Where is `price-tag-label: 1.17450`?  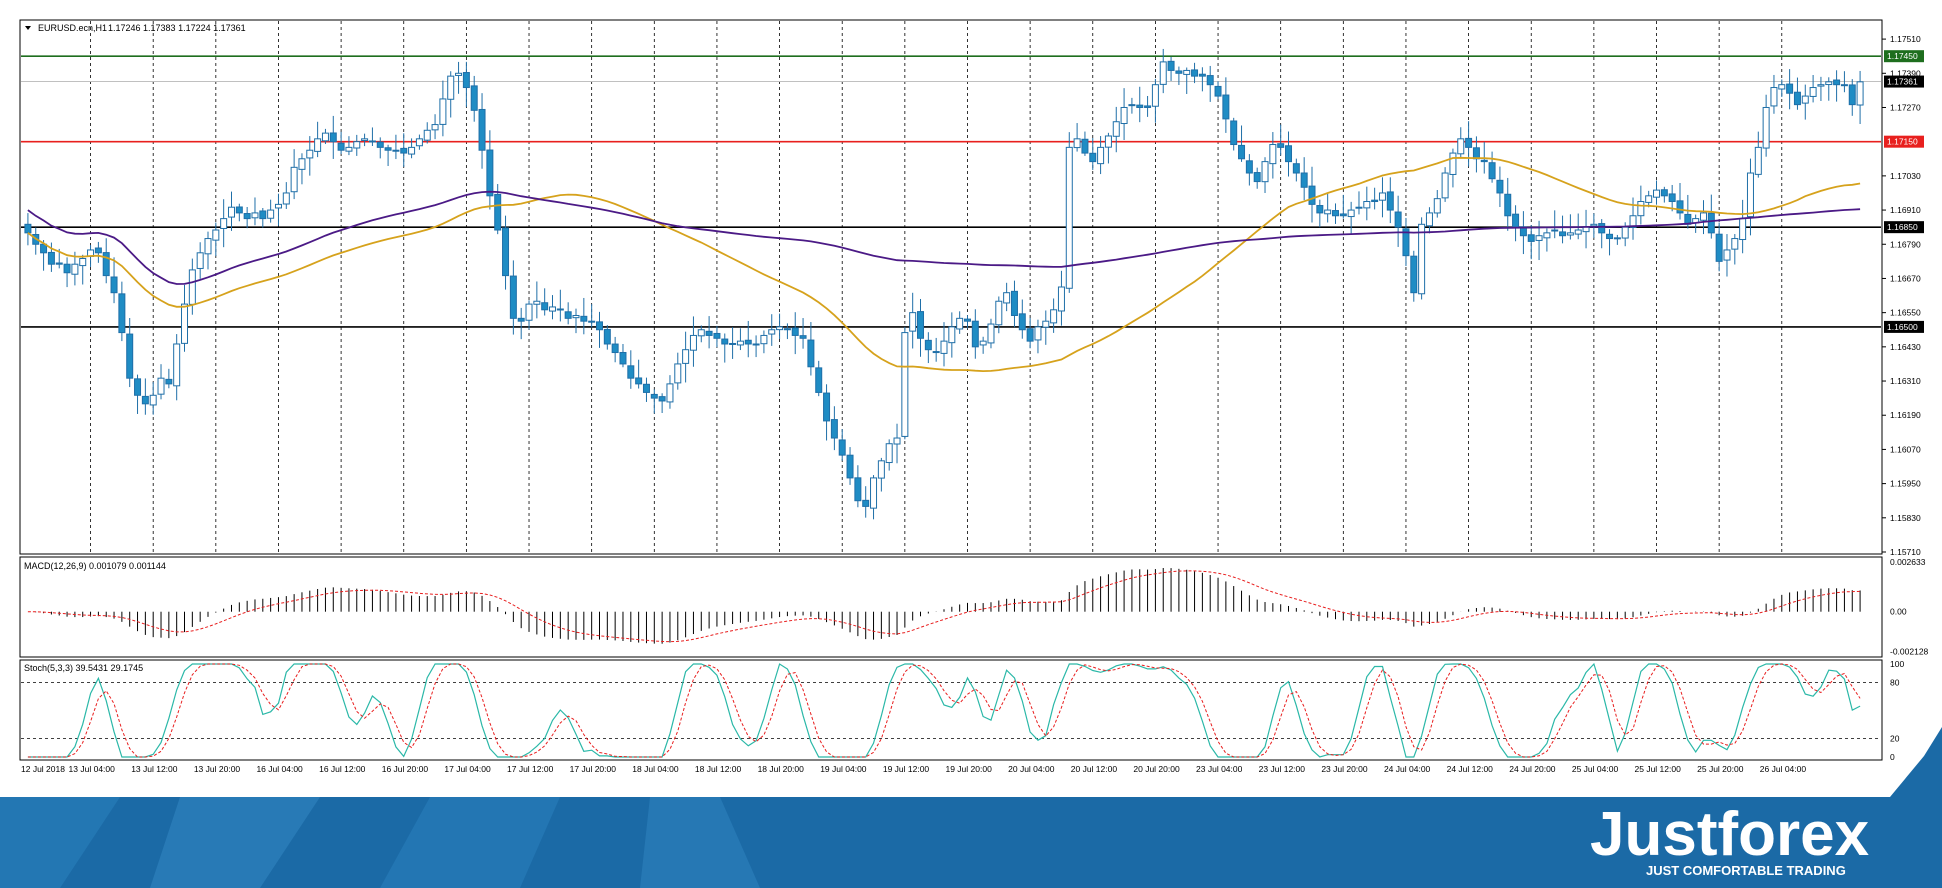
price-tag-label: 1.17450 is located at coordinates (1902, 56).